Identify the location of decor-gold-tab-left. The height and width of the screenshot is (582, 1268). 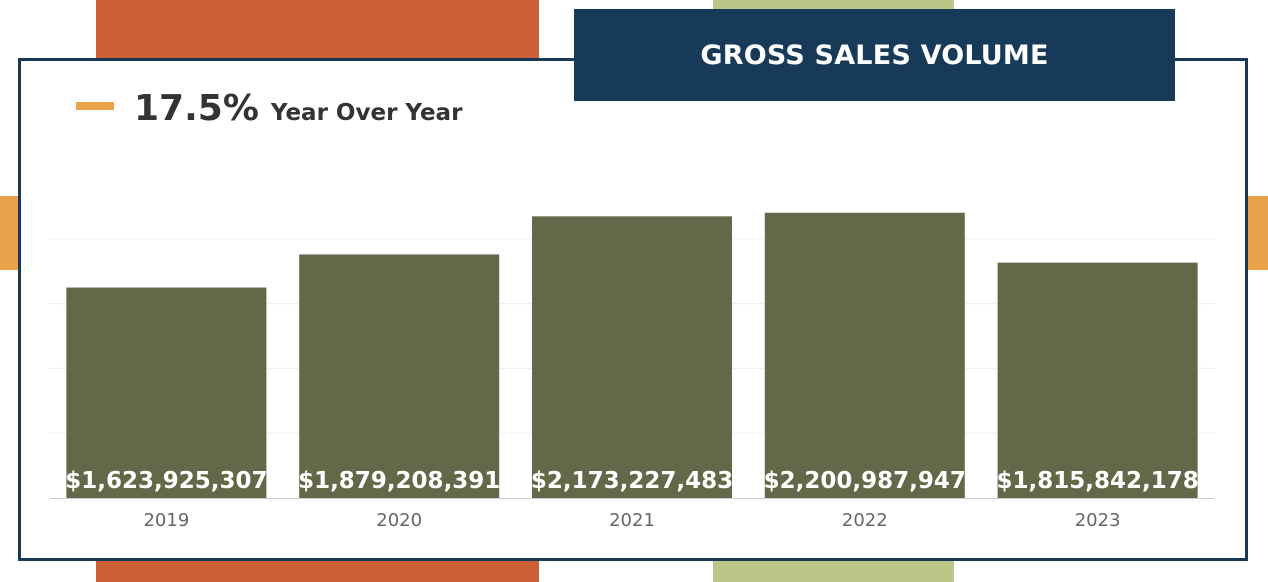
(10, 233).